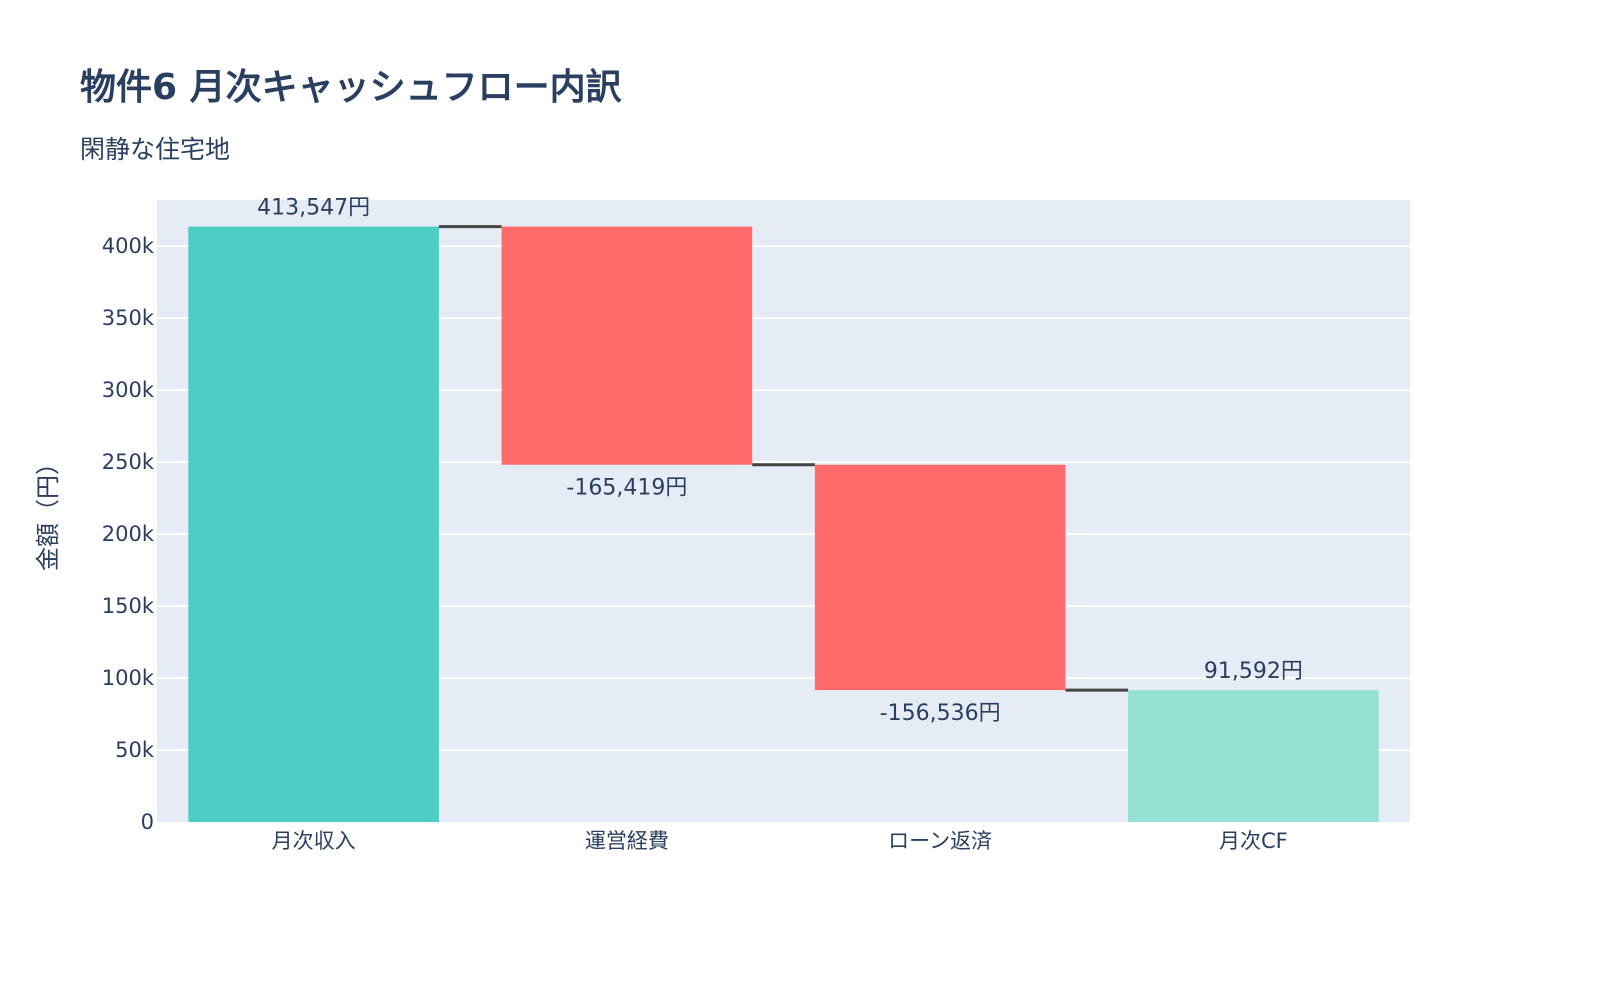 This screenshot has width=1600, height=1000. Describe the element at coordinates (128, 462) in the screenshot. I see `y-tick-label: 250k` at that location.